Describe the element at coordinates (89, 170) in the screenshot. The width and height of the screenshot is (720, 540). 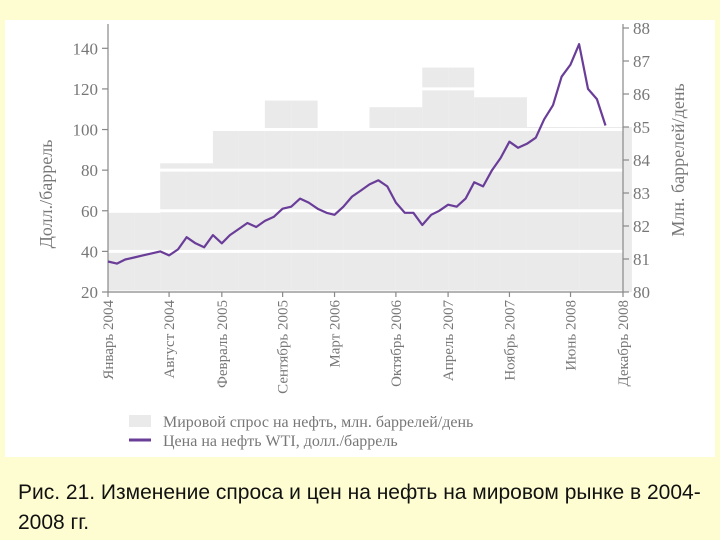
I see `left-tick-label: 80` at that location.